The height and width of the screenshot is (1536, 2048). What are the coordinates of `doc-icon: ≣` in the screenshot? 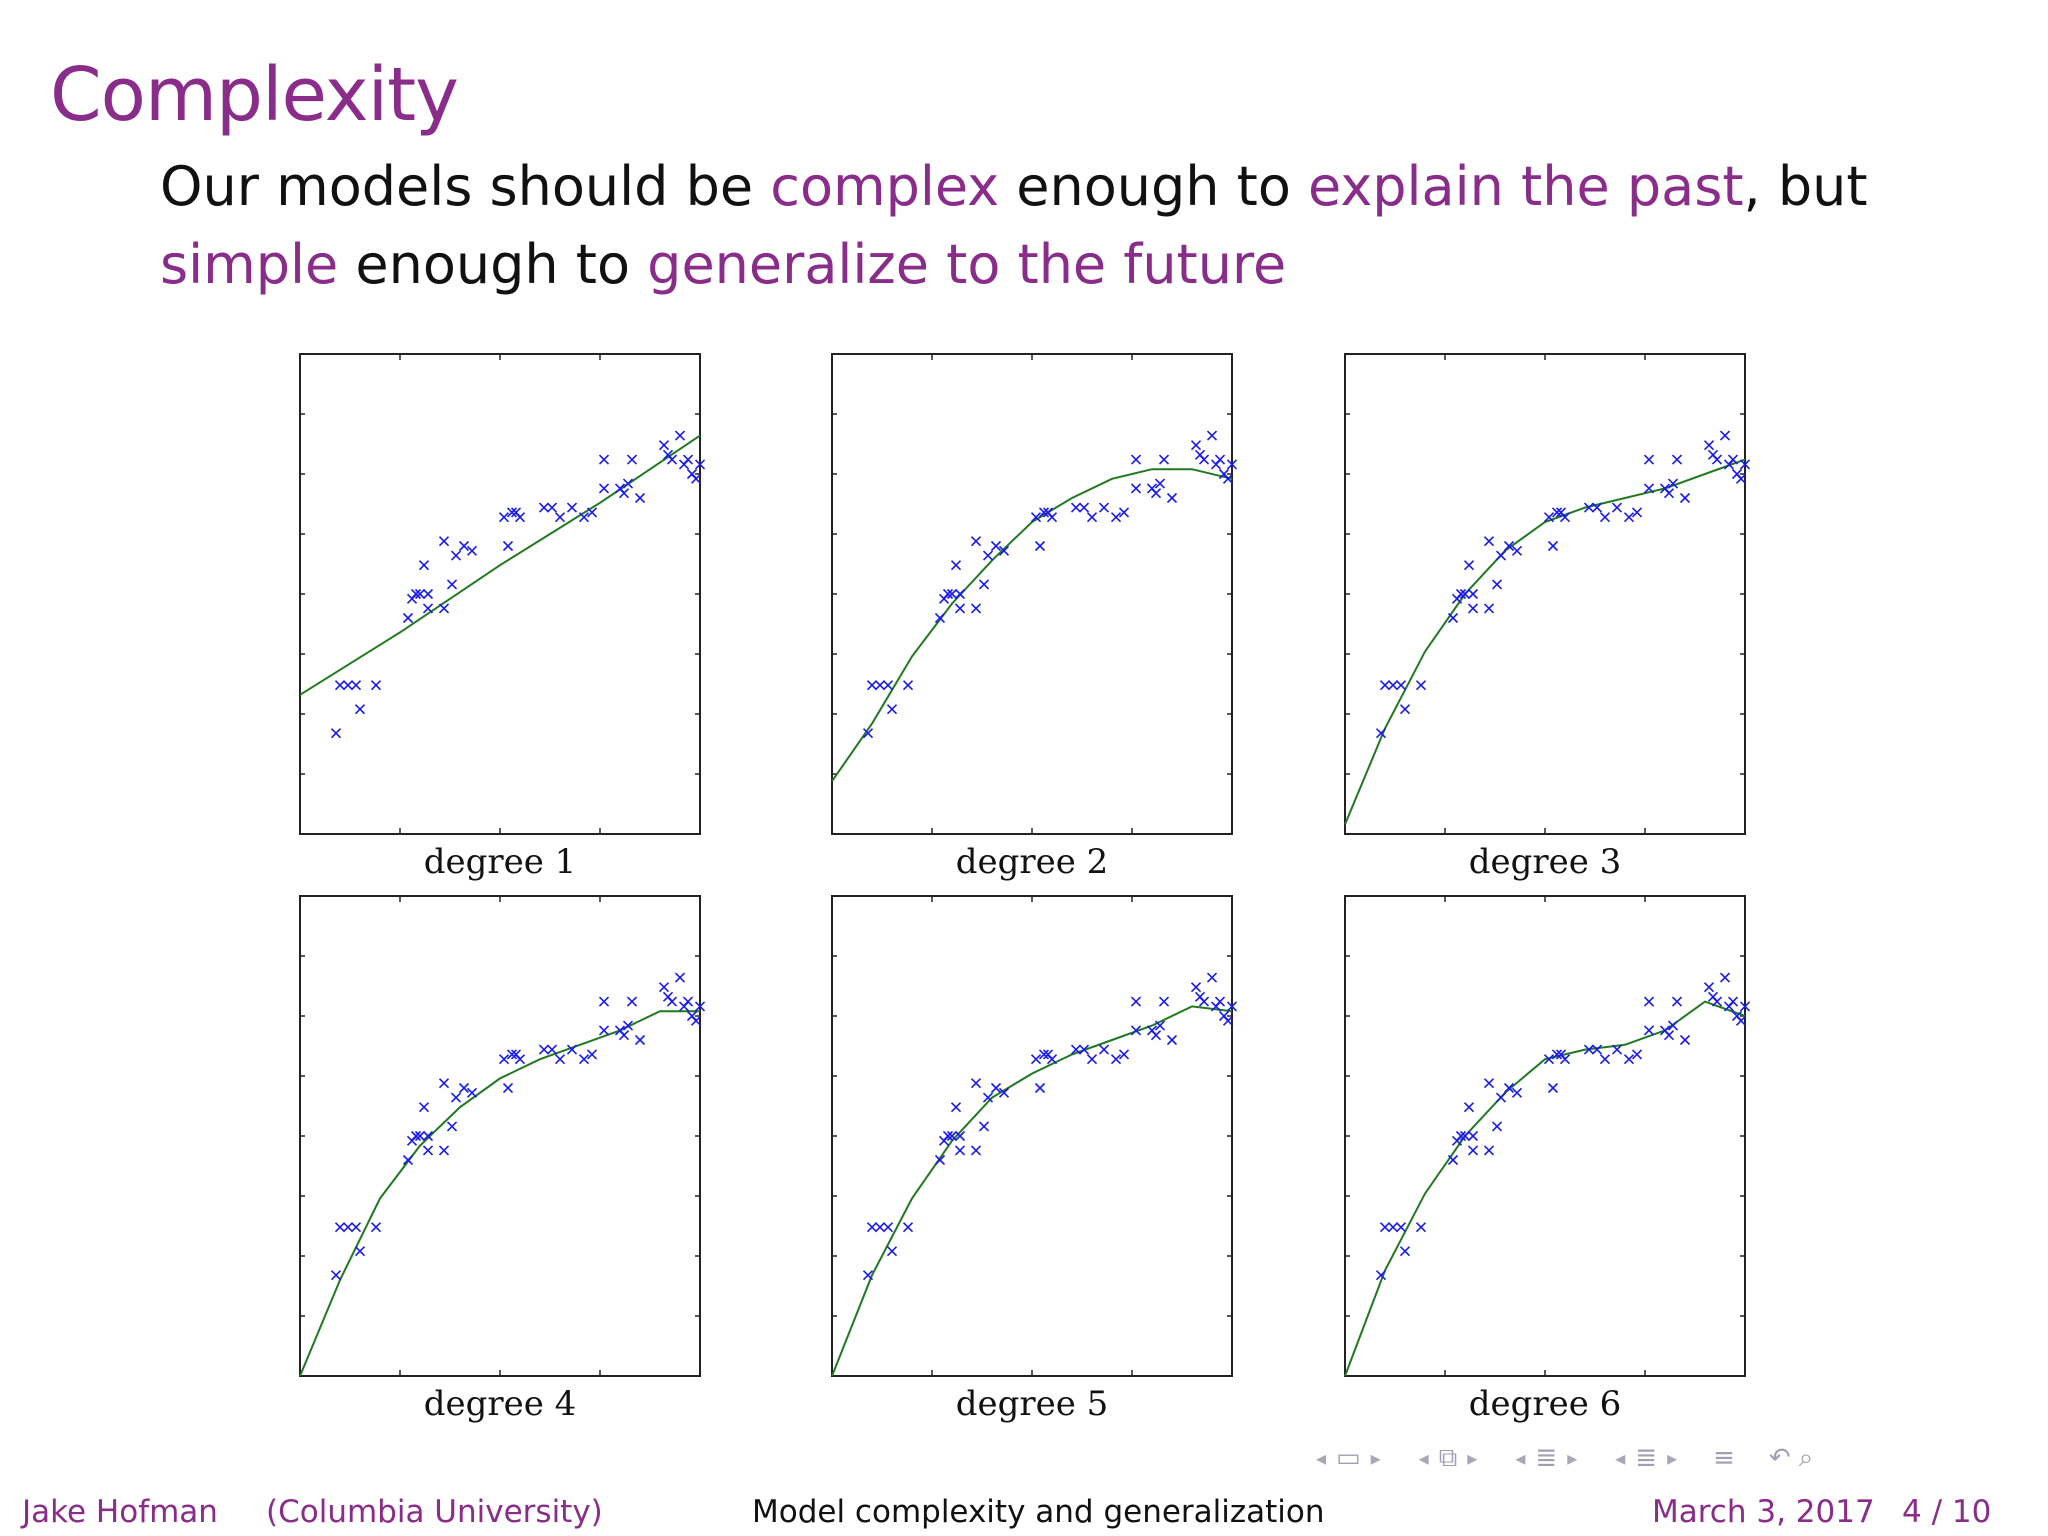 It's located at (1646, 1458).